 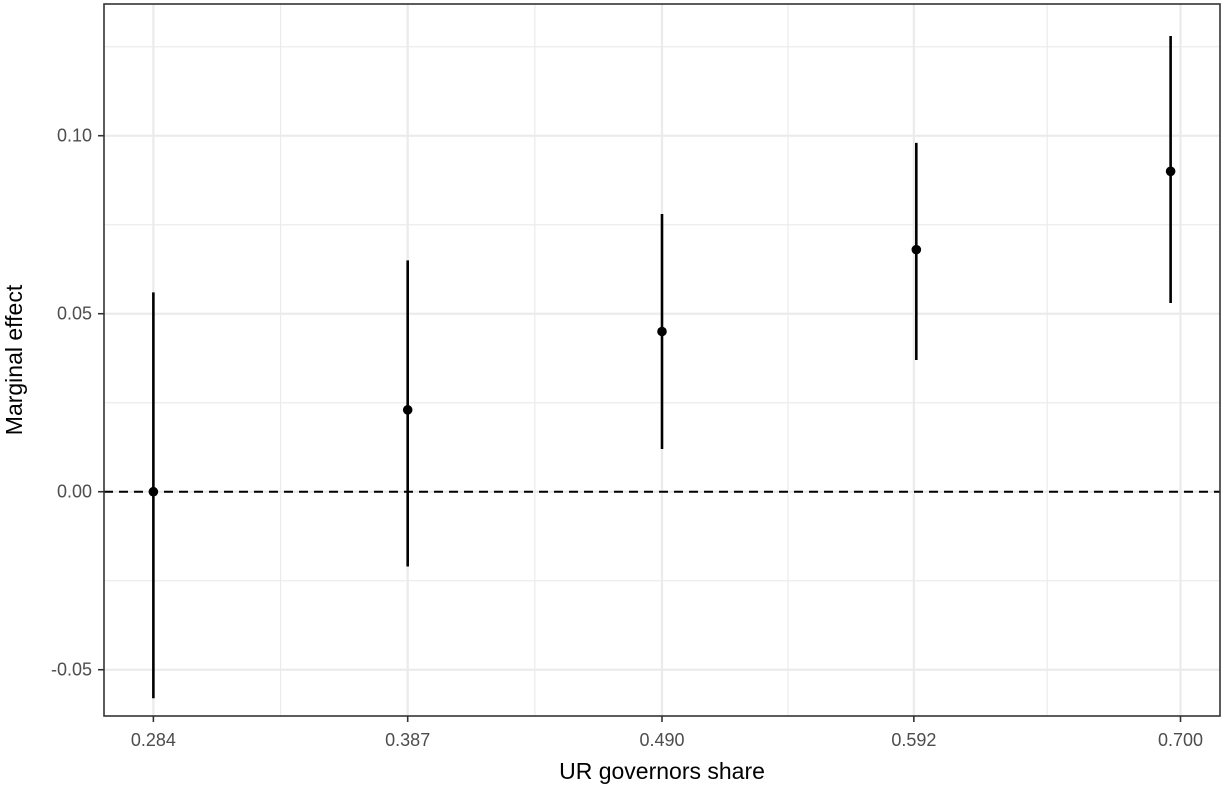 I want to click on y-tick-label: 0.00, so click(x=74, y=492).